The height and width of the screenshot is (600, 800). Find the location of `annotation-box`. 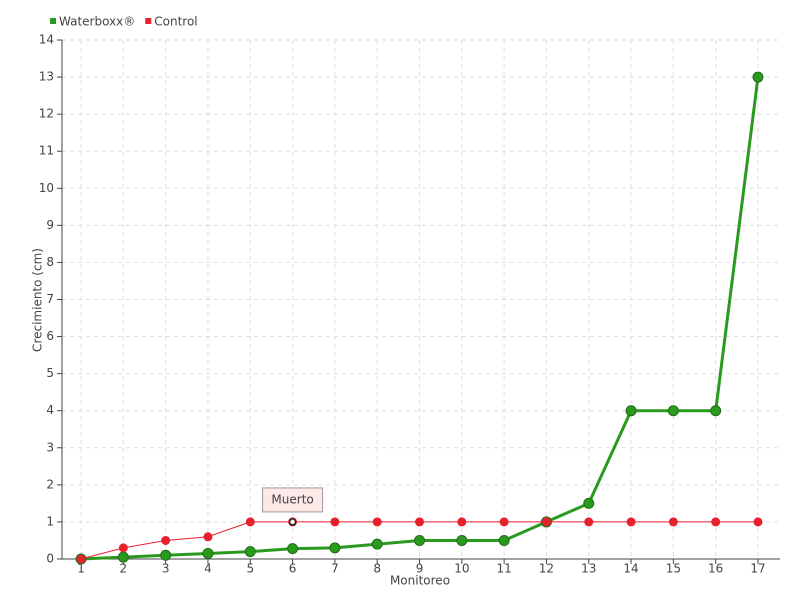

annotation-box is located at coordinates (293, 500).